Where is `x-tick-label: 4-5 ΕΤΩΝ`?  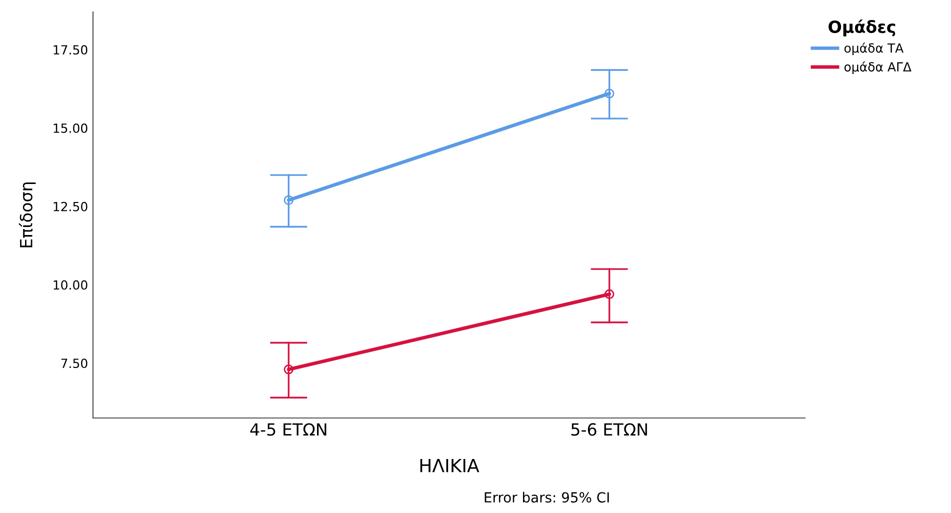 x-tick-label: 4-5 ΕΤΩΝ is located at coordinates (288, 429).